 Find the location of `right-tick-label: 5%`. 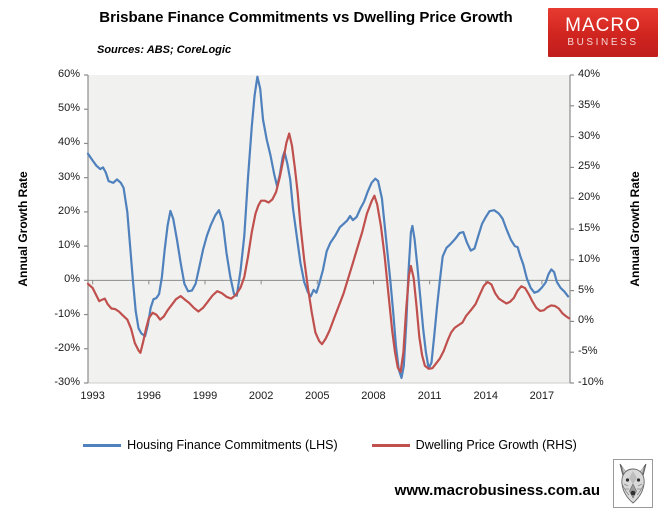

right-tick-label: 5% is located at coordinates (586, 289).